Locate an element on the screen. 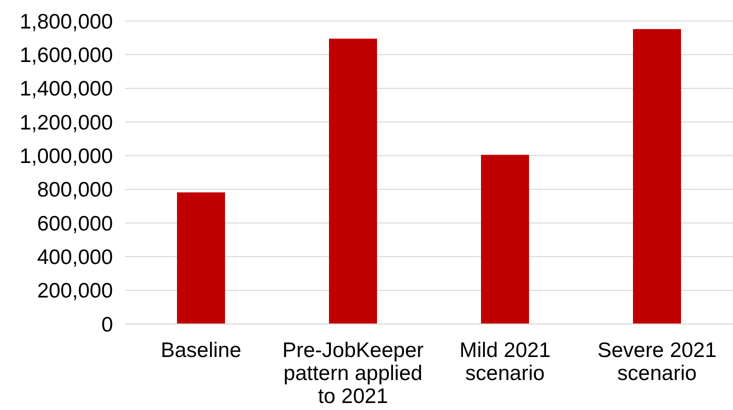  y-tick-label: 1,800,000 is located at coordinates (66, 22).